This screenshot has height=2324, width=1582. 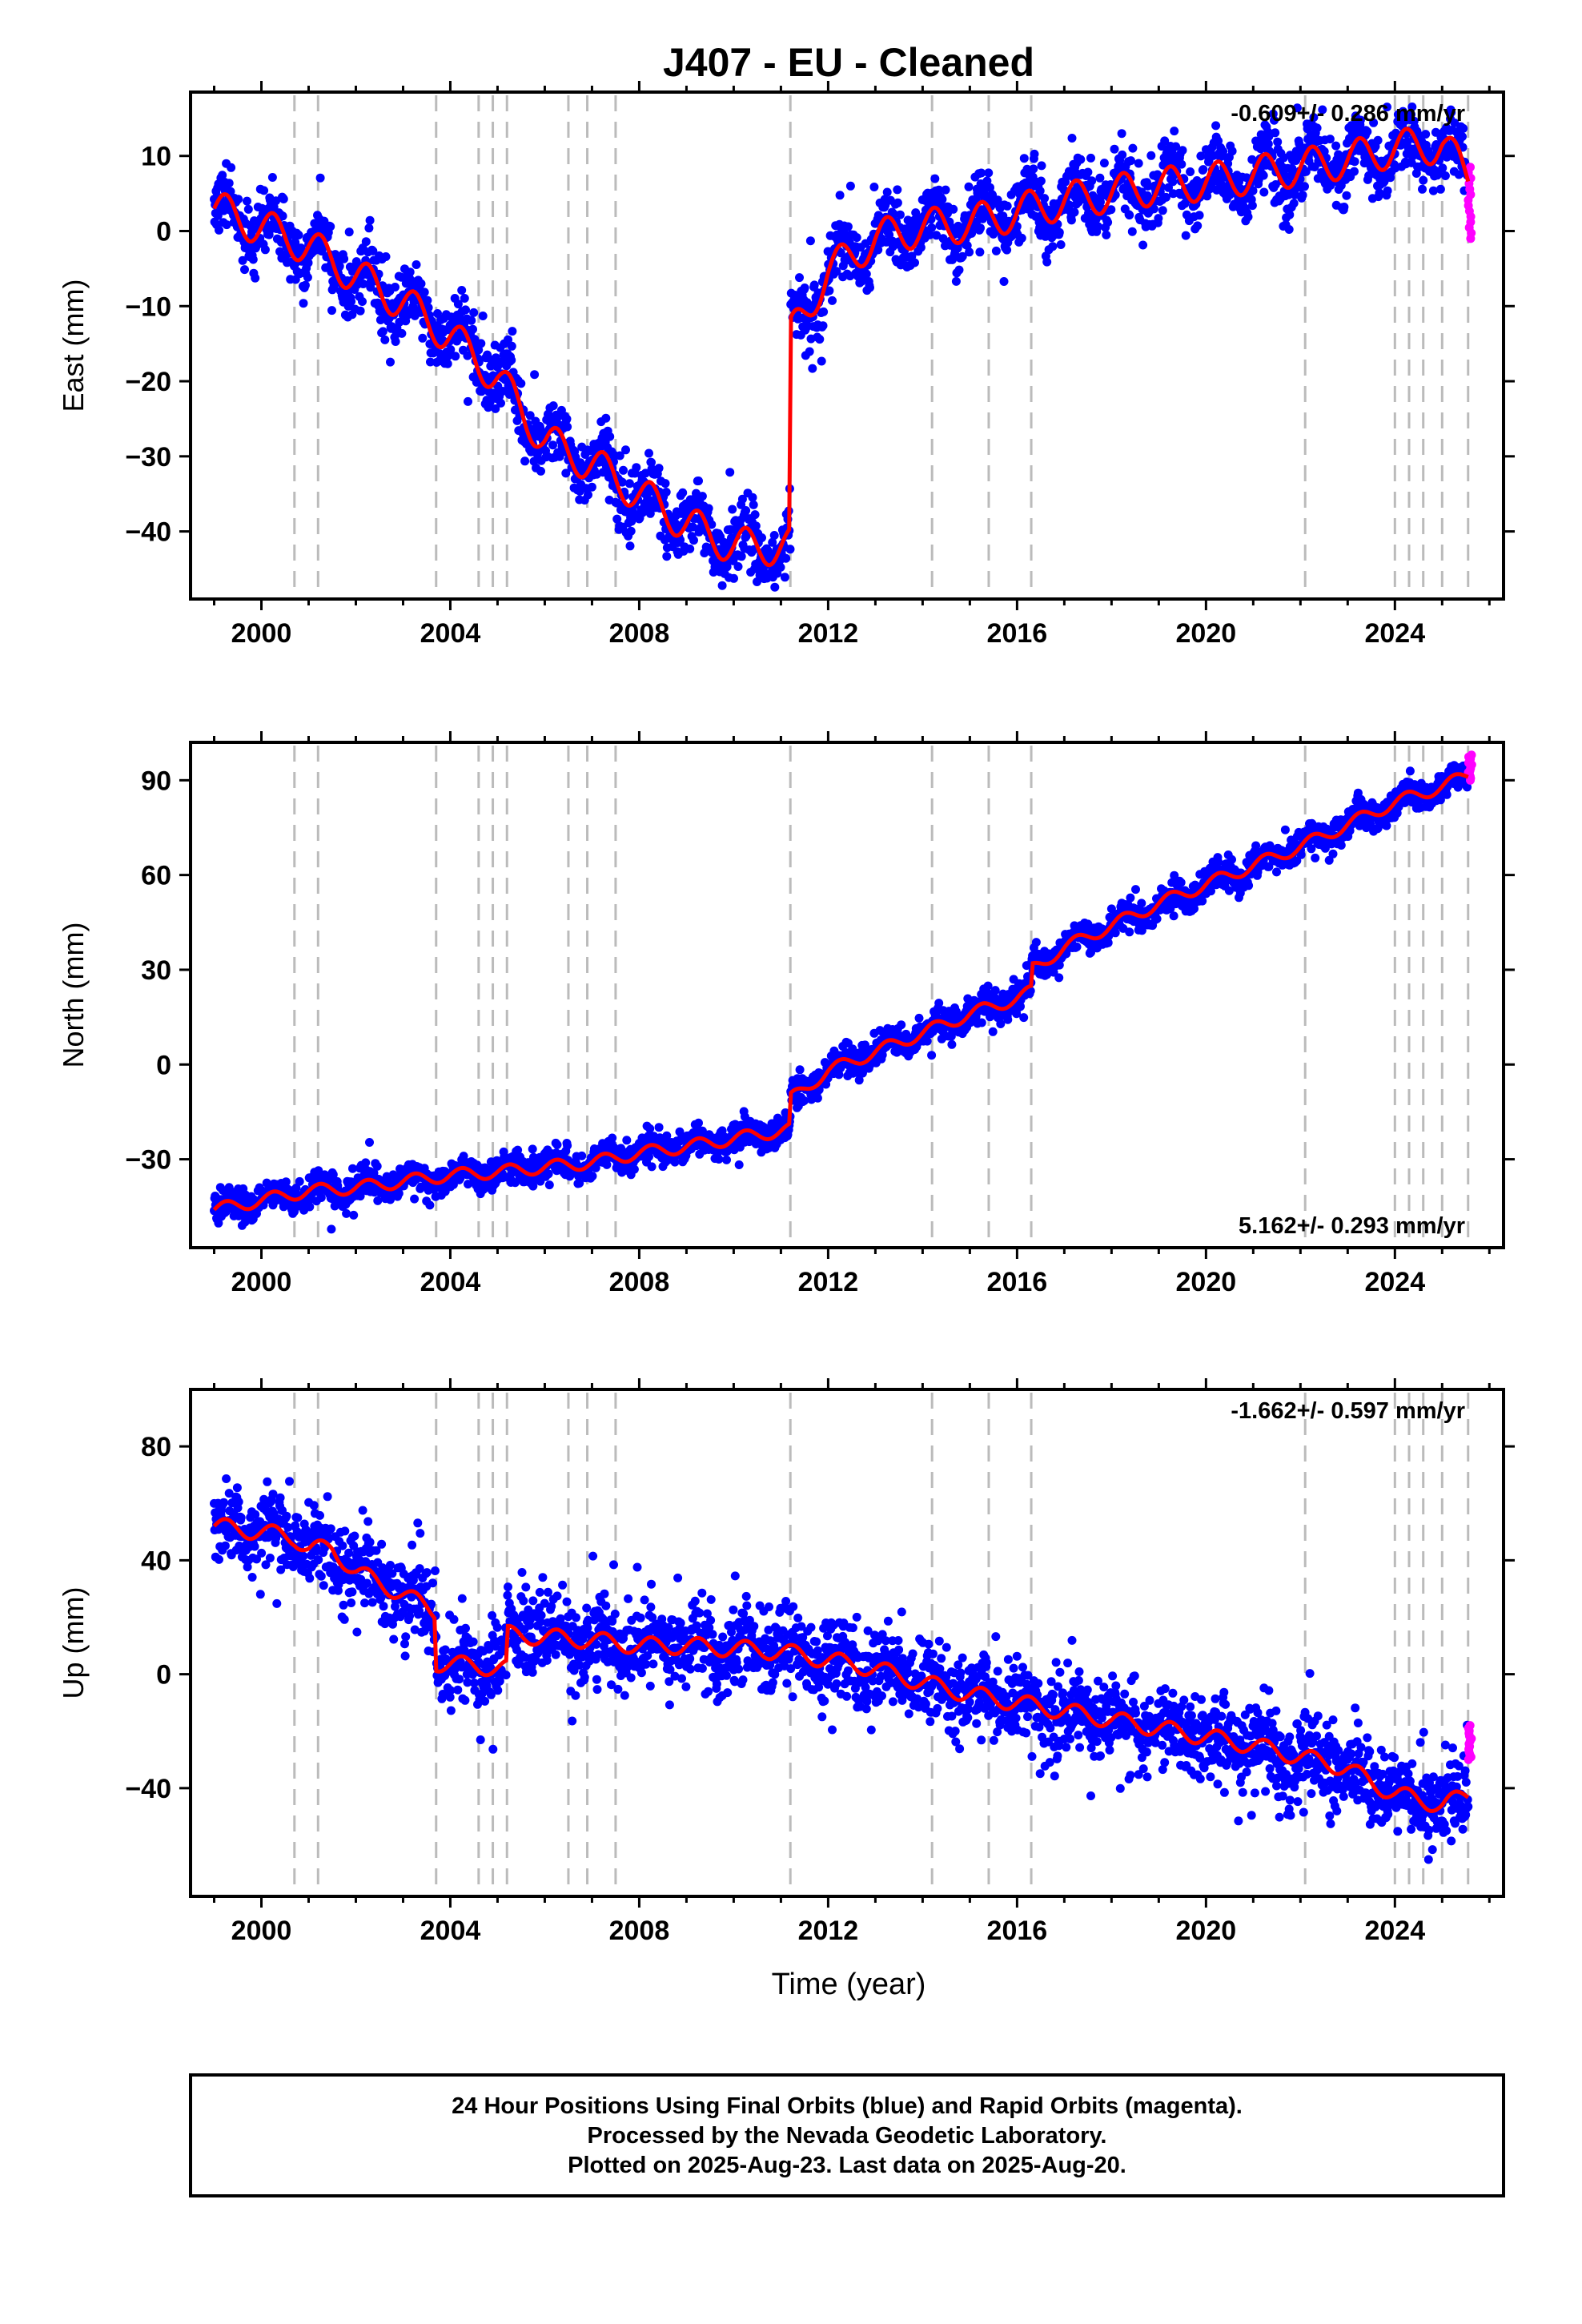 I want to click on rapid-orbit-points, so click(x=1470, y=203).